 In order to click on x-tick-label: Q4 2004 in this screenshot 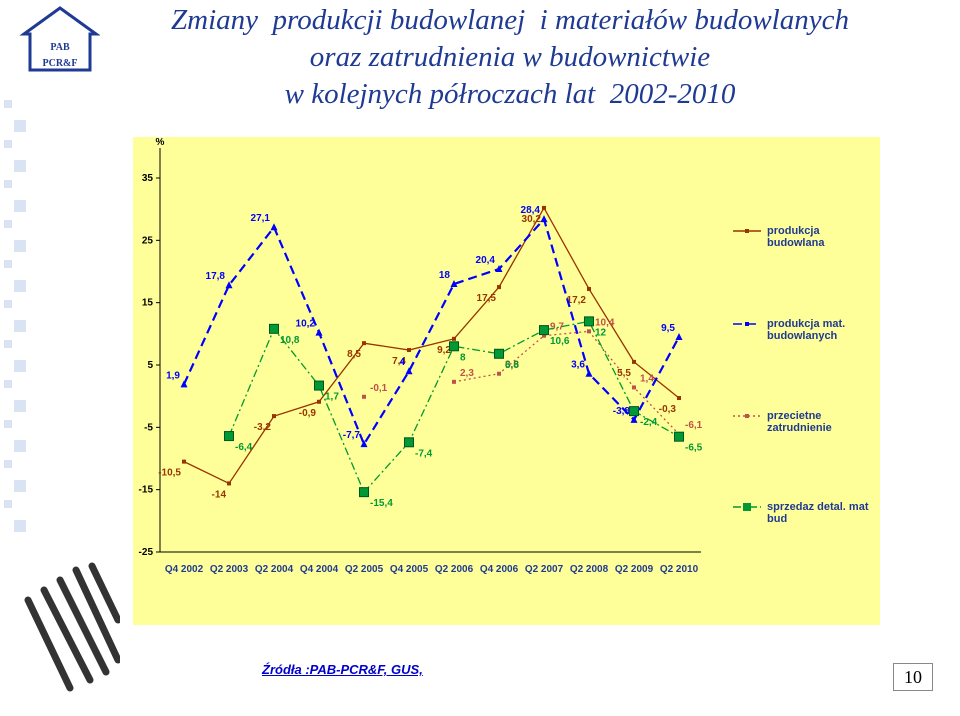, I will do `click(319, 569)`.